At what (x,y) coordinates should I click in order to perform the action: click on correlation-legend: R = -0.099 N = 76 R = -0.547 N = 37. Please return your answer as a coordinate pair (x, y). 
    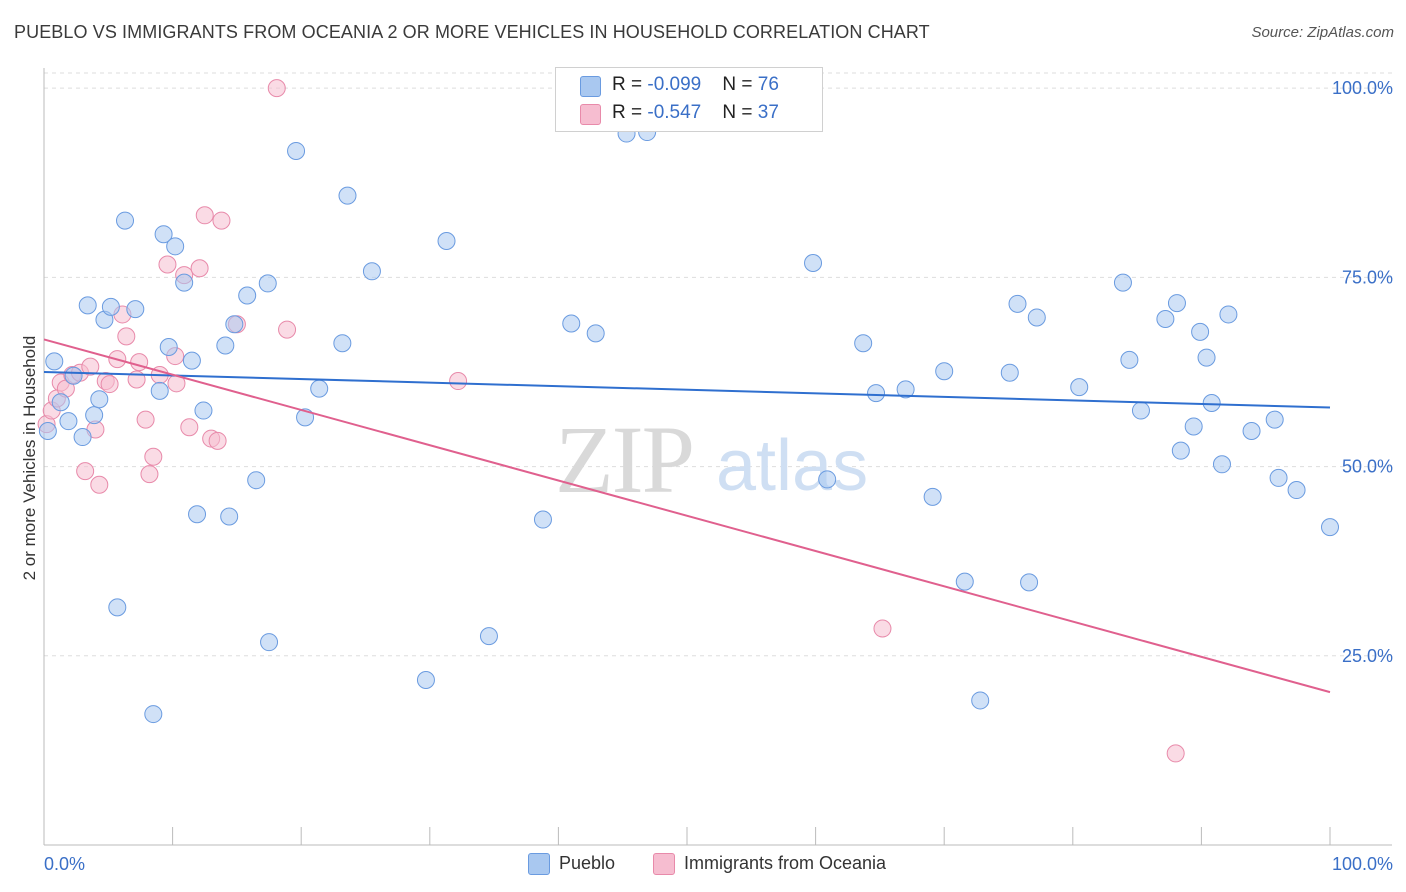
    Looking at the image, I should click on (689, 99).